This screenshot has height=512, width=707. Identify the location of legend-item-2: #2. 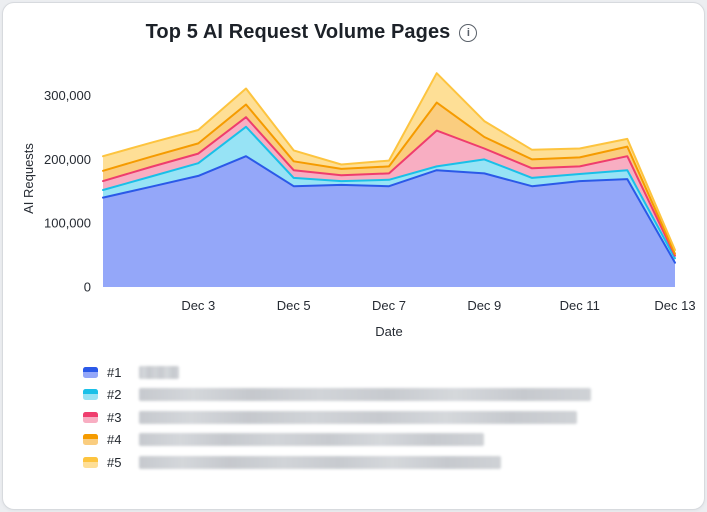
(393, 395).